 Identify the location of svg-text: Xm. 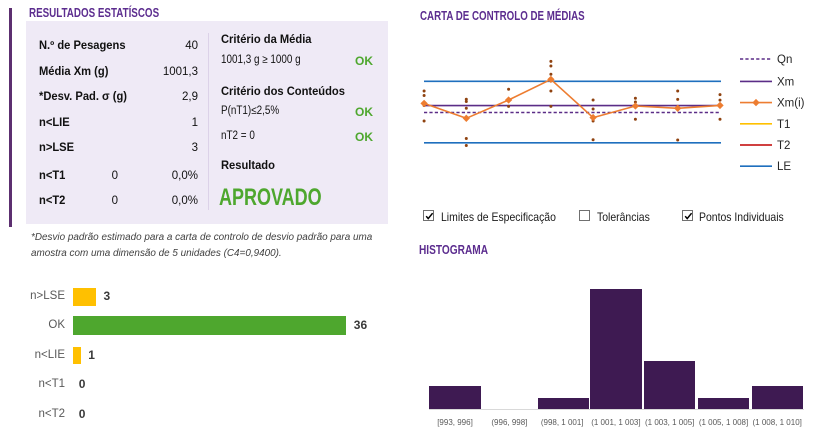
(785, 82).